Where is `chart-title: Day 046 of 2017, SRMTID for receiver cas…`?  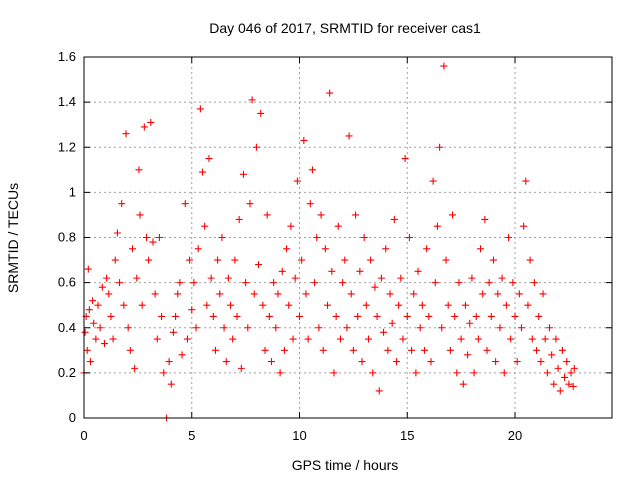
chart-title: Day 046 of 2017, SRMTID for receiver cas… is located at coordinates (345, 28).